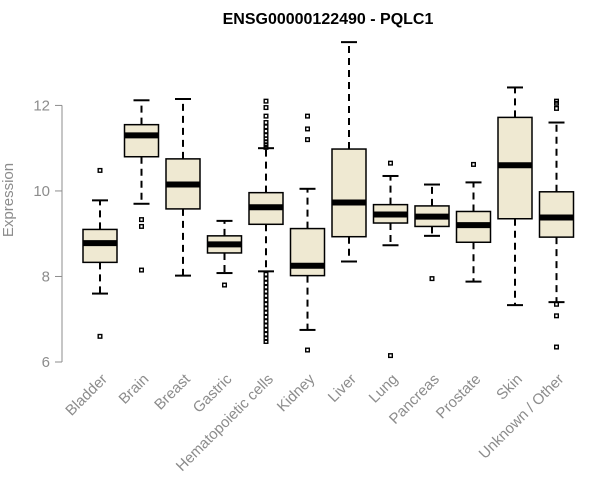  Describe the element at coordinates (384, 389) in the screenshot. I see `x-tick-label: Lung` at that location.